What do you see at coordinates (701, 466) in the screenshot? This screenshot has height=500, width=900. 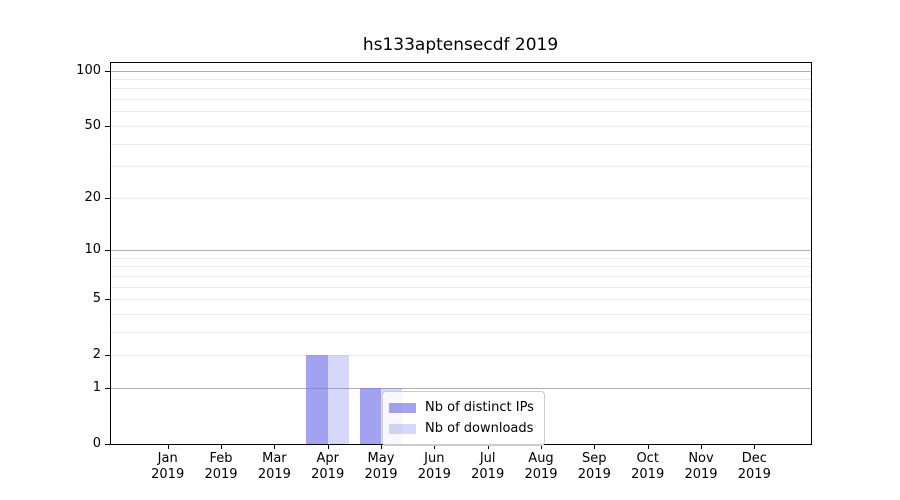 I see `x-tick-label-nov: Nov 2019` at bounding box center [701, 466].